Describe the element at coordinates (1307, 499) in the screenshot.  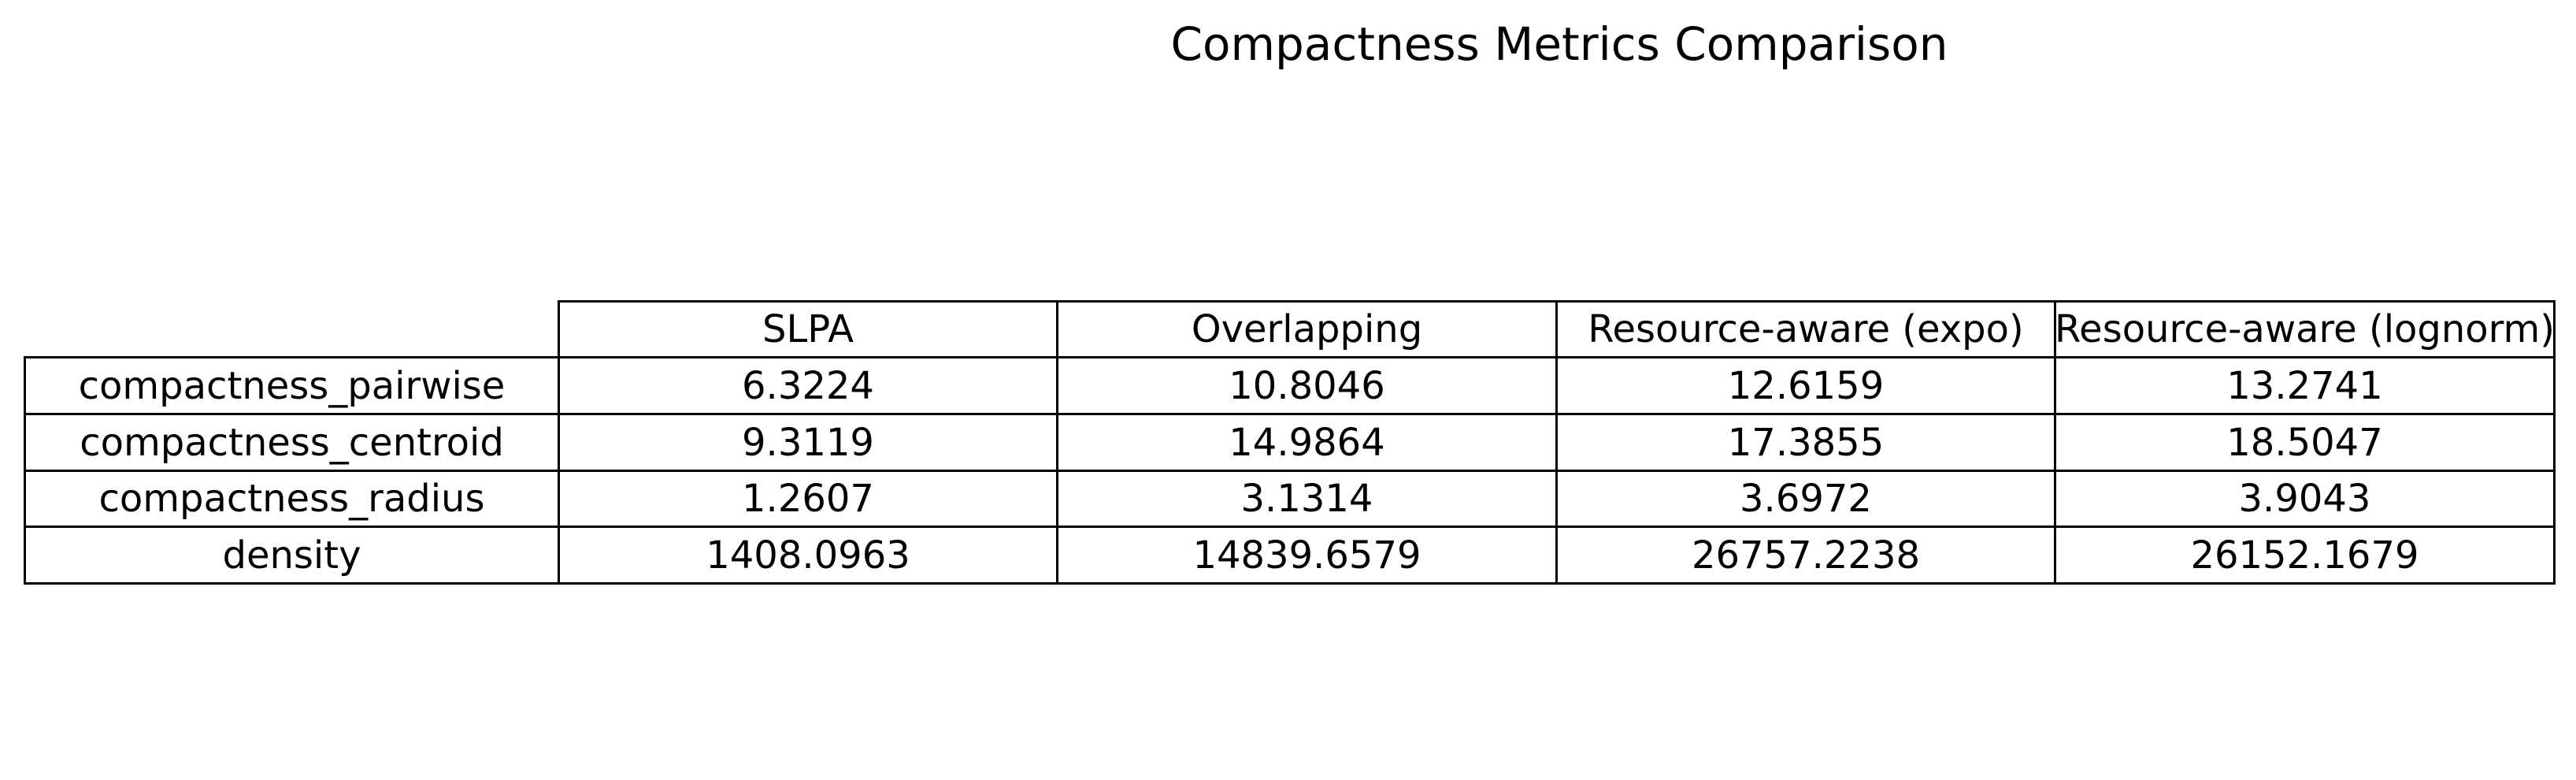
I see `table-cell: 3.1314` at that location.